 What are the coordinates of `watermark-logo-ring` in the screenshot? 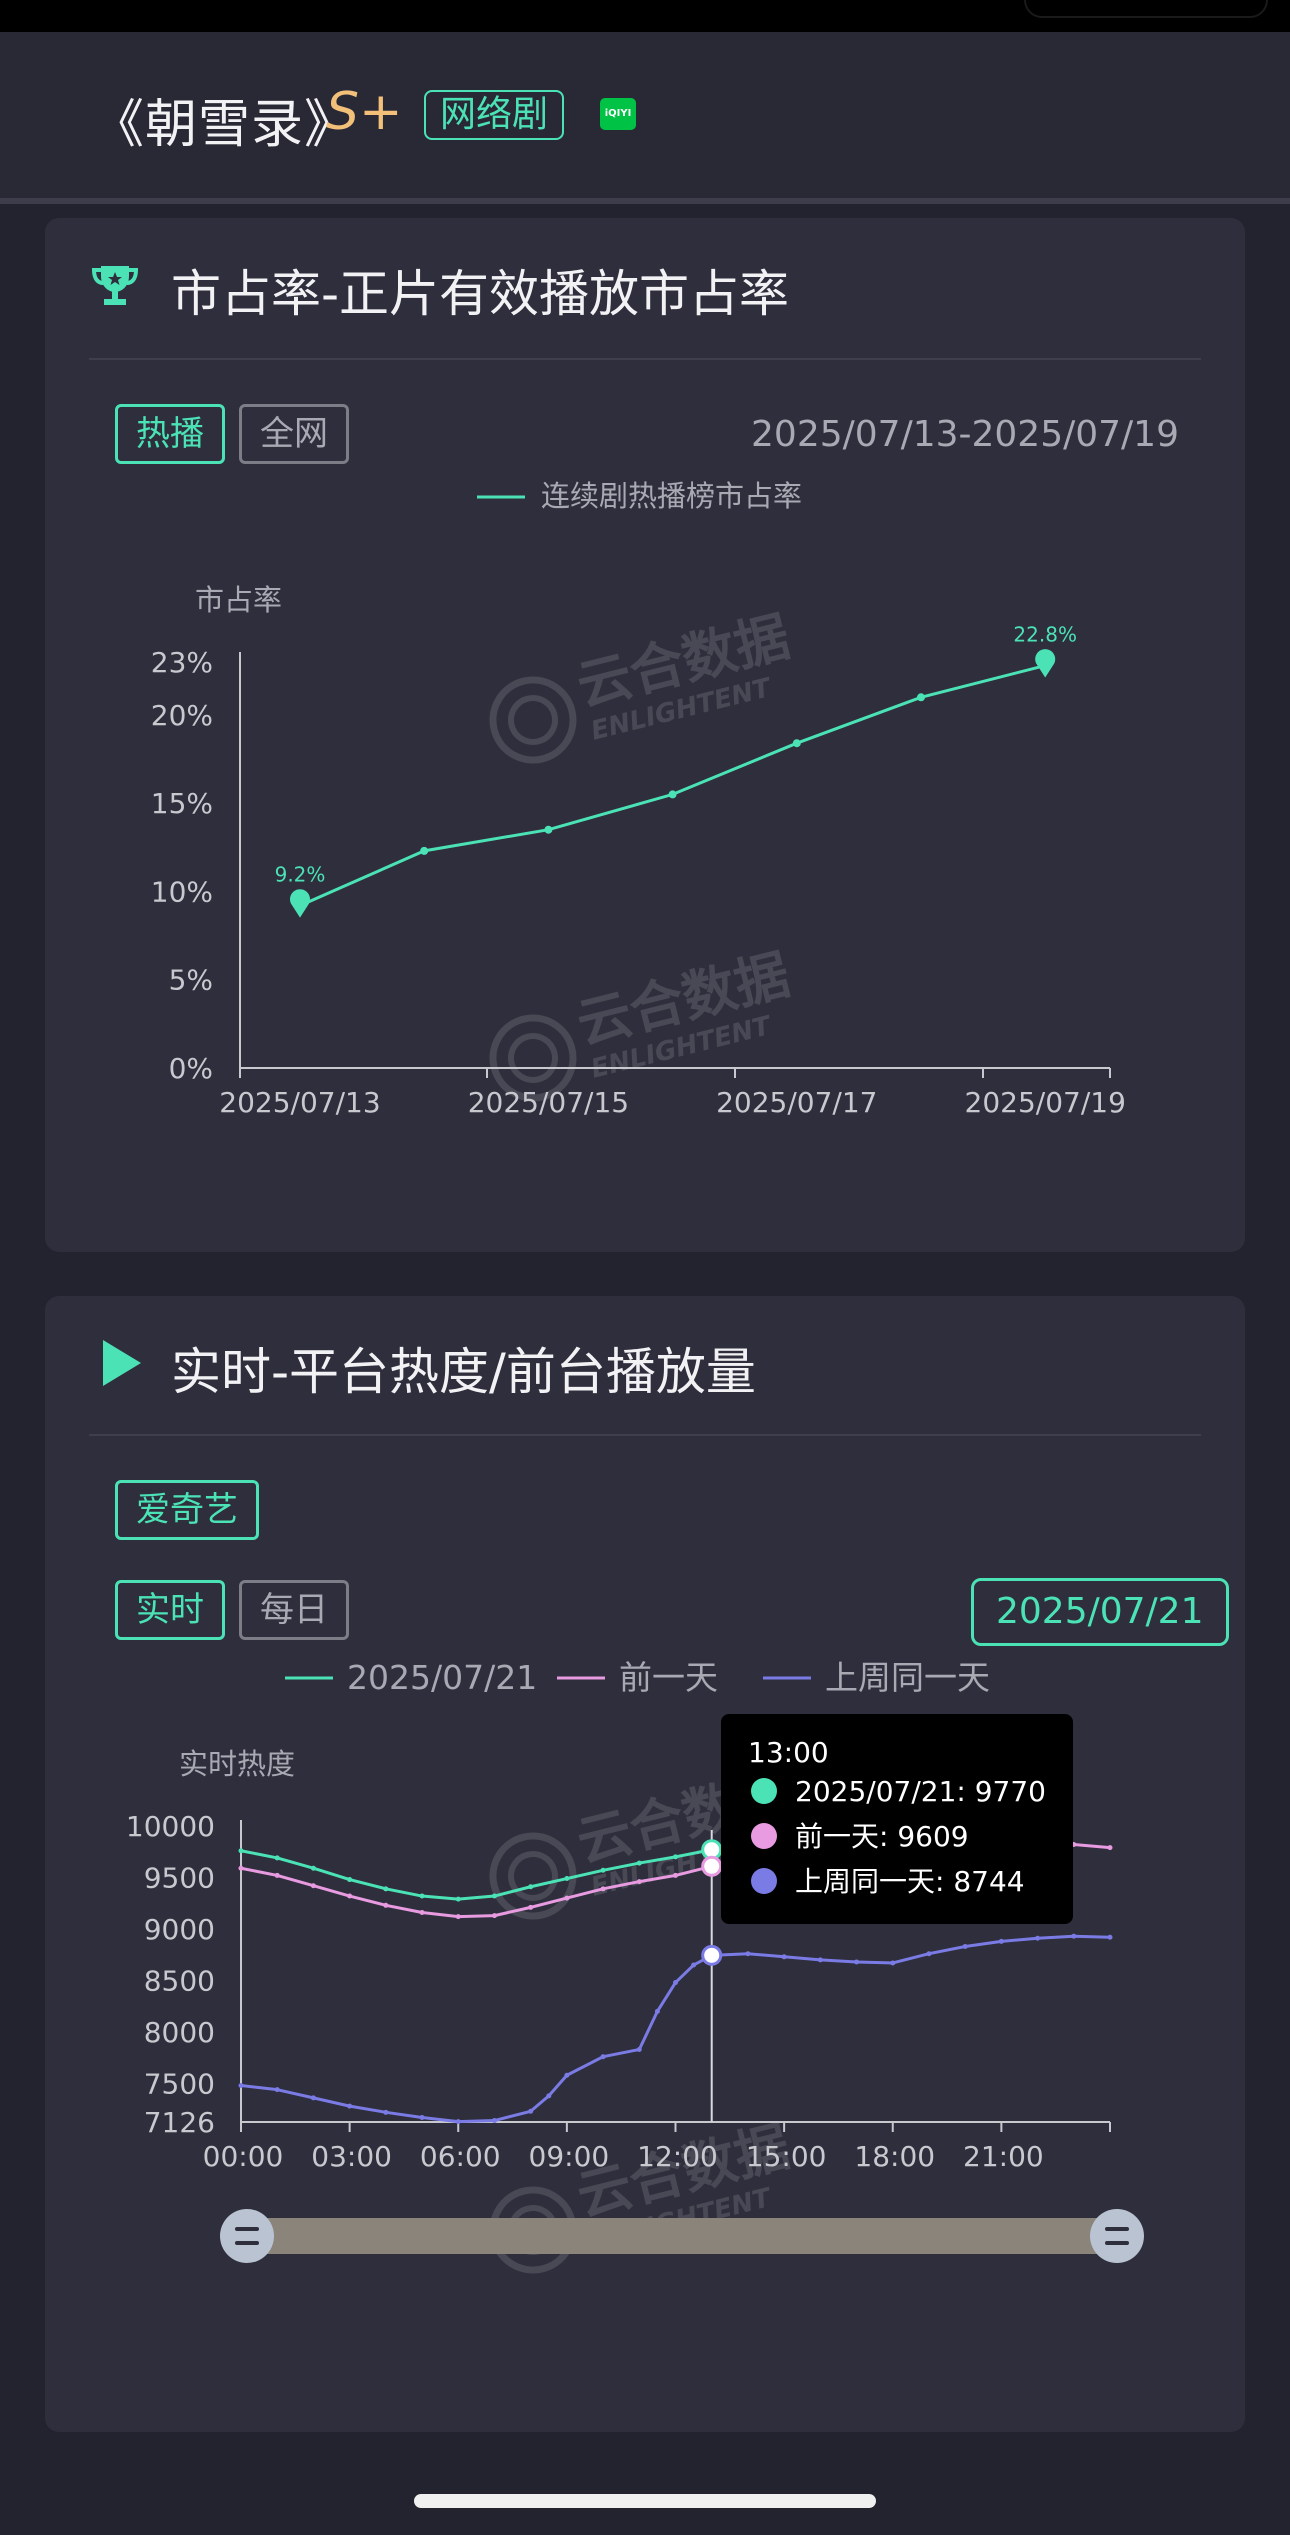 It's located at (533, 1876).